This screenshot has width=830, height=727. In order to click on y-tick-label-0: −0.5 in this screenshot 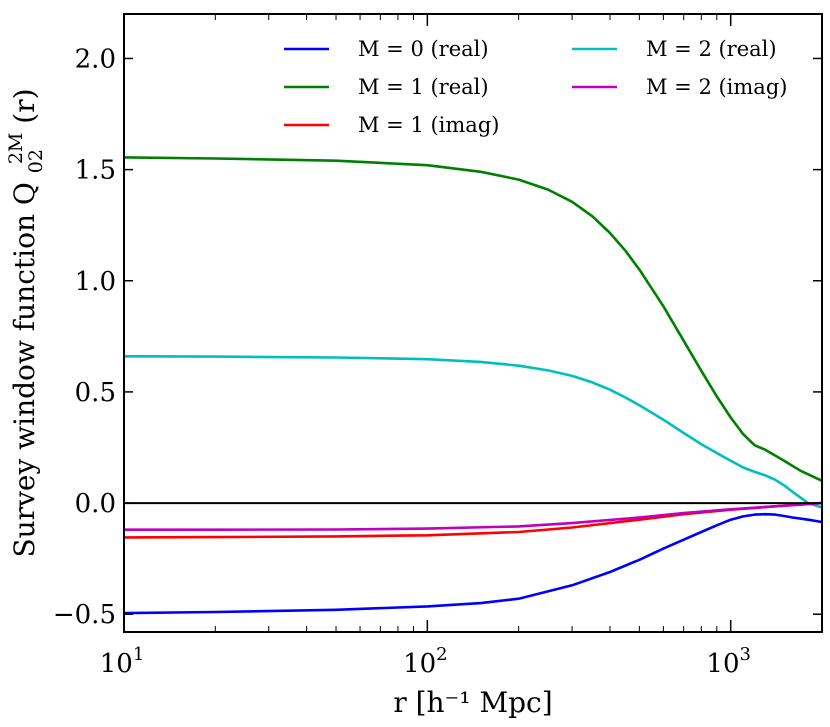, I will do `click(84, 615)`.